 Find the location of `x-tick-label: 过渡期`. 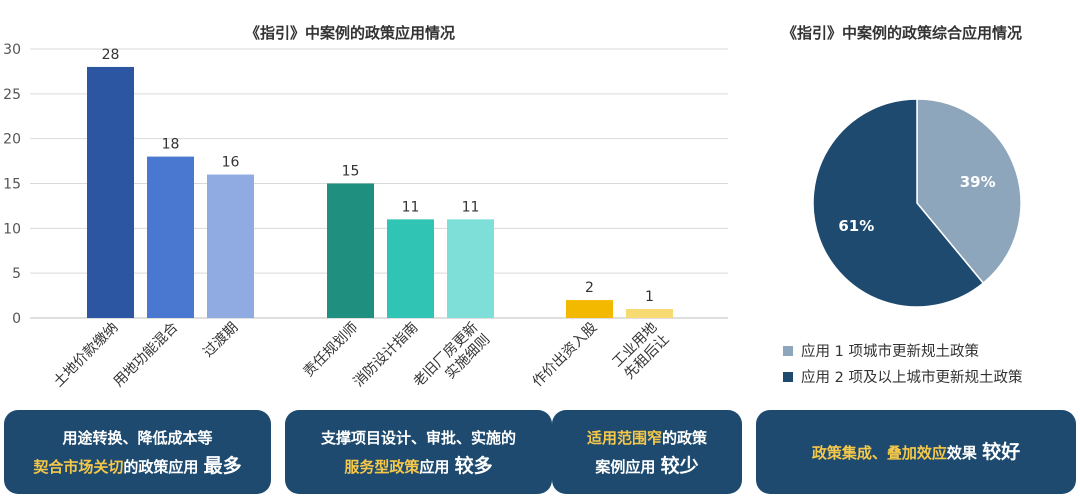

x-tick-label: 过渡期 is located at coordinates (220, 340).